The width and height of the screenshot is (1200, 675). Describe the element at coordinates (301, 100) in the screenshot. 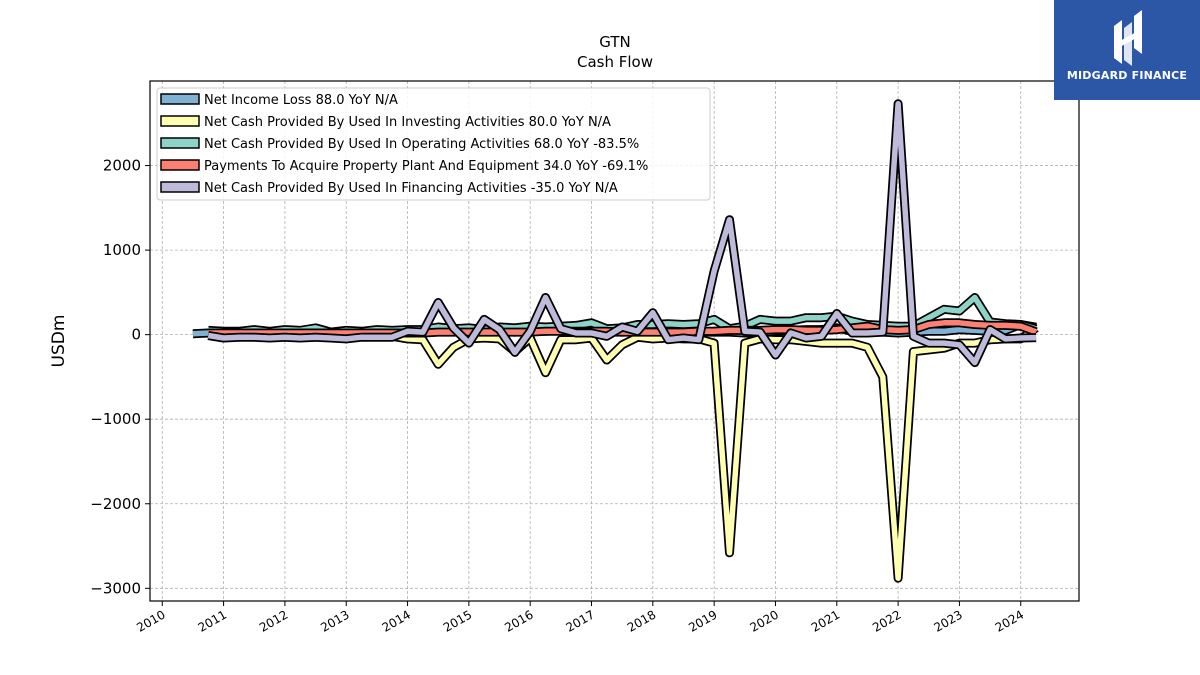

I see `legend-label: Net Income Loss 88.0 YoY N/A` at that location.